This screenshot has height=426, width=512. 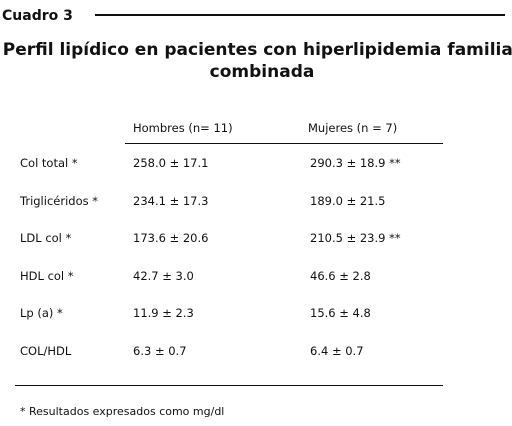 What do you see at coordinates (163, 275) in the screenshot?
I see `cell: 42.7 ± 3.0` at bounding box center [163, 275].